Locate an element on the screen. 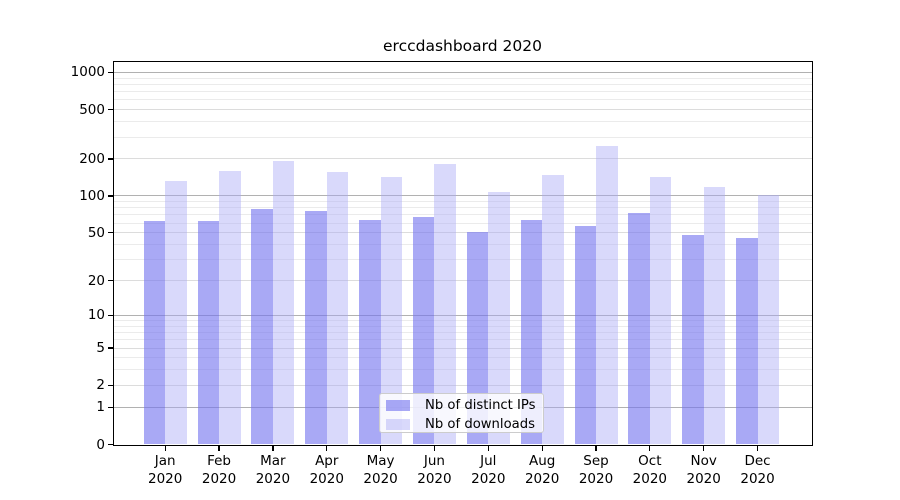 Image resolution: width=900 pixels, height=500 pixels. y-tick-label: 20 is located at coordinates (96, 280).